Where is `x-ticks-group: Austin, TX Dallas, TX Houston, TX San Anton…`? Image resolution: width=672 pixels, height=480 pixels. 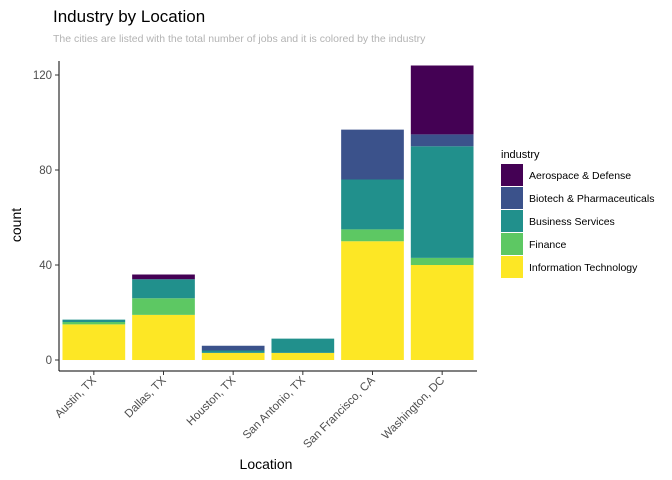
x-ticks-group: Austin, TX Dallas, TX Houston, TX San Anton… is located at coordinates (250, 411).